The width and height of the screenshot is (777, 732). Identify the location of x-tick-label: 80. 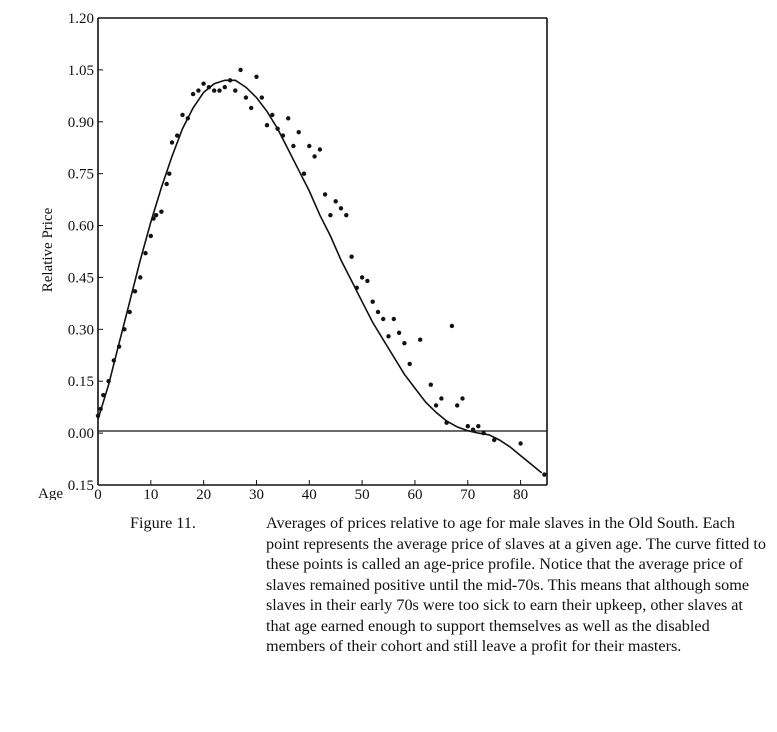
(520, 493).